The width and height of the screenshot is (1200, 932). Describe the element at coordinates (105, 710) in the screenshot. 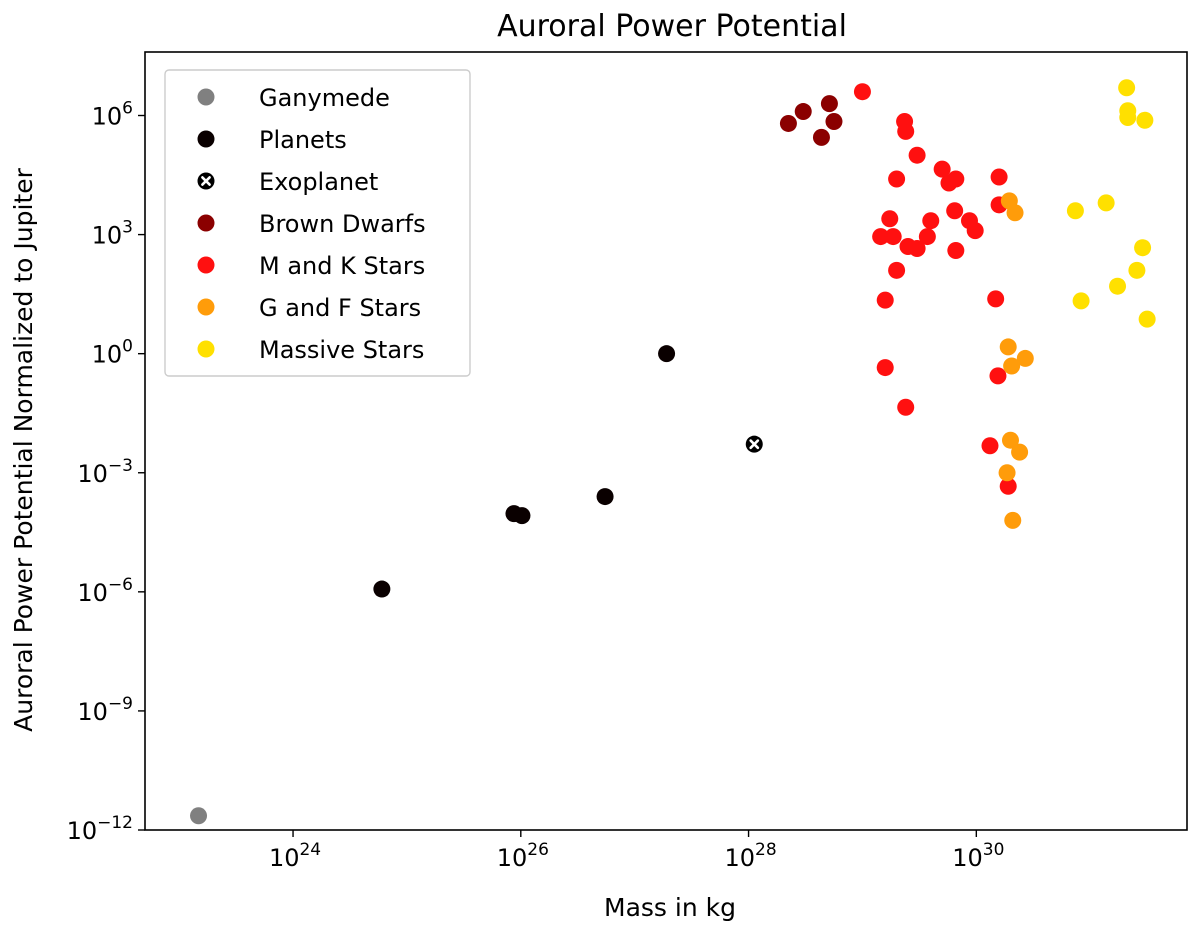

I see `y-tick-label: 10⁻⁹` at that location.